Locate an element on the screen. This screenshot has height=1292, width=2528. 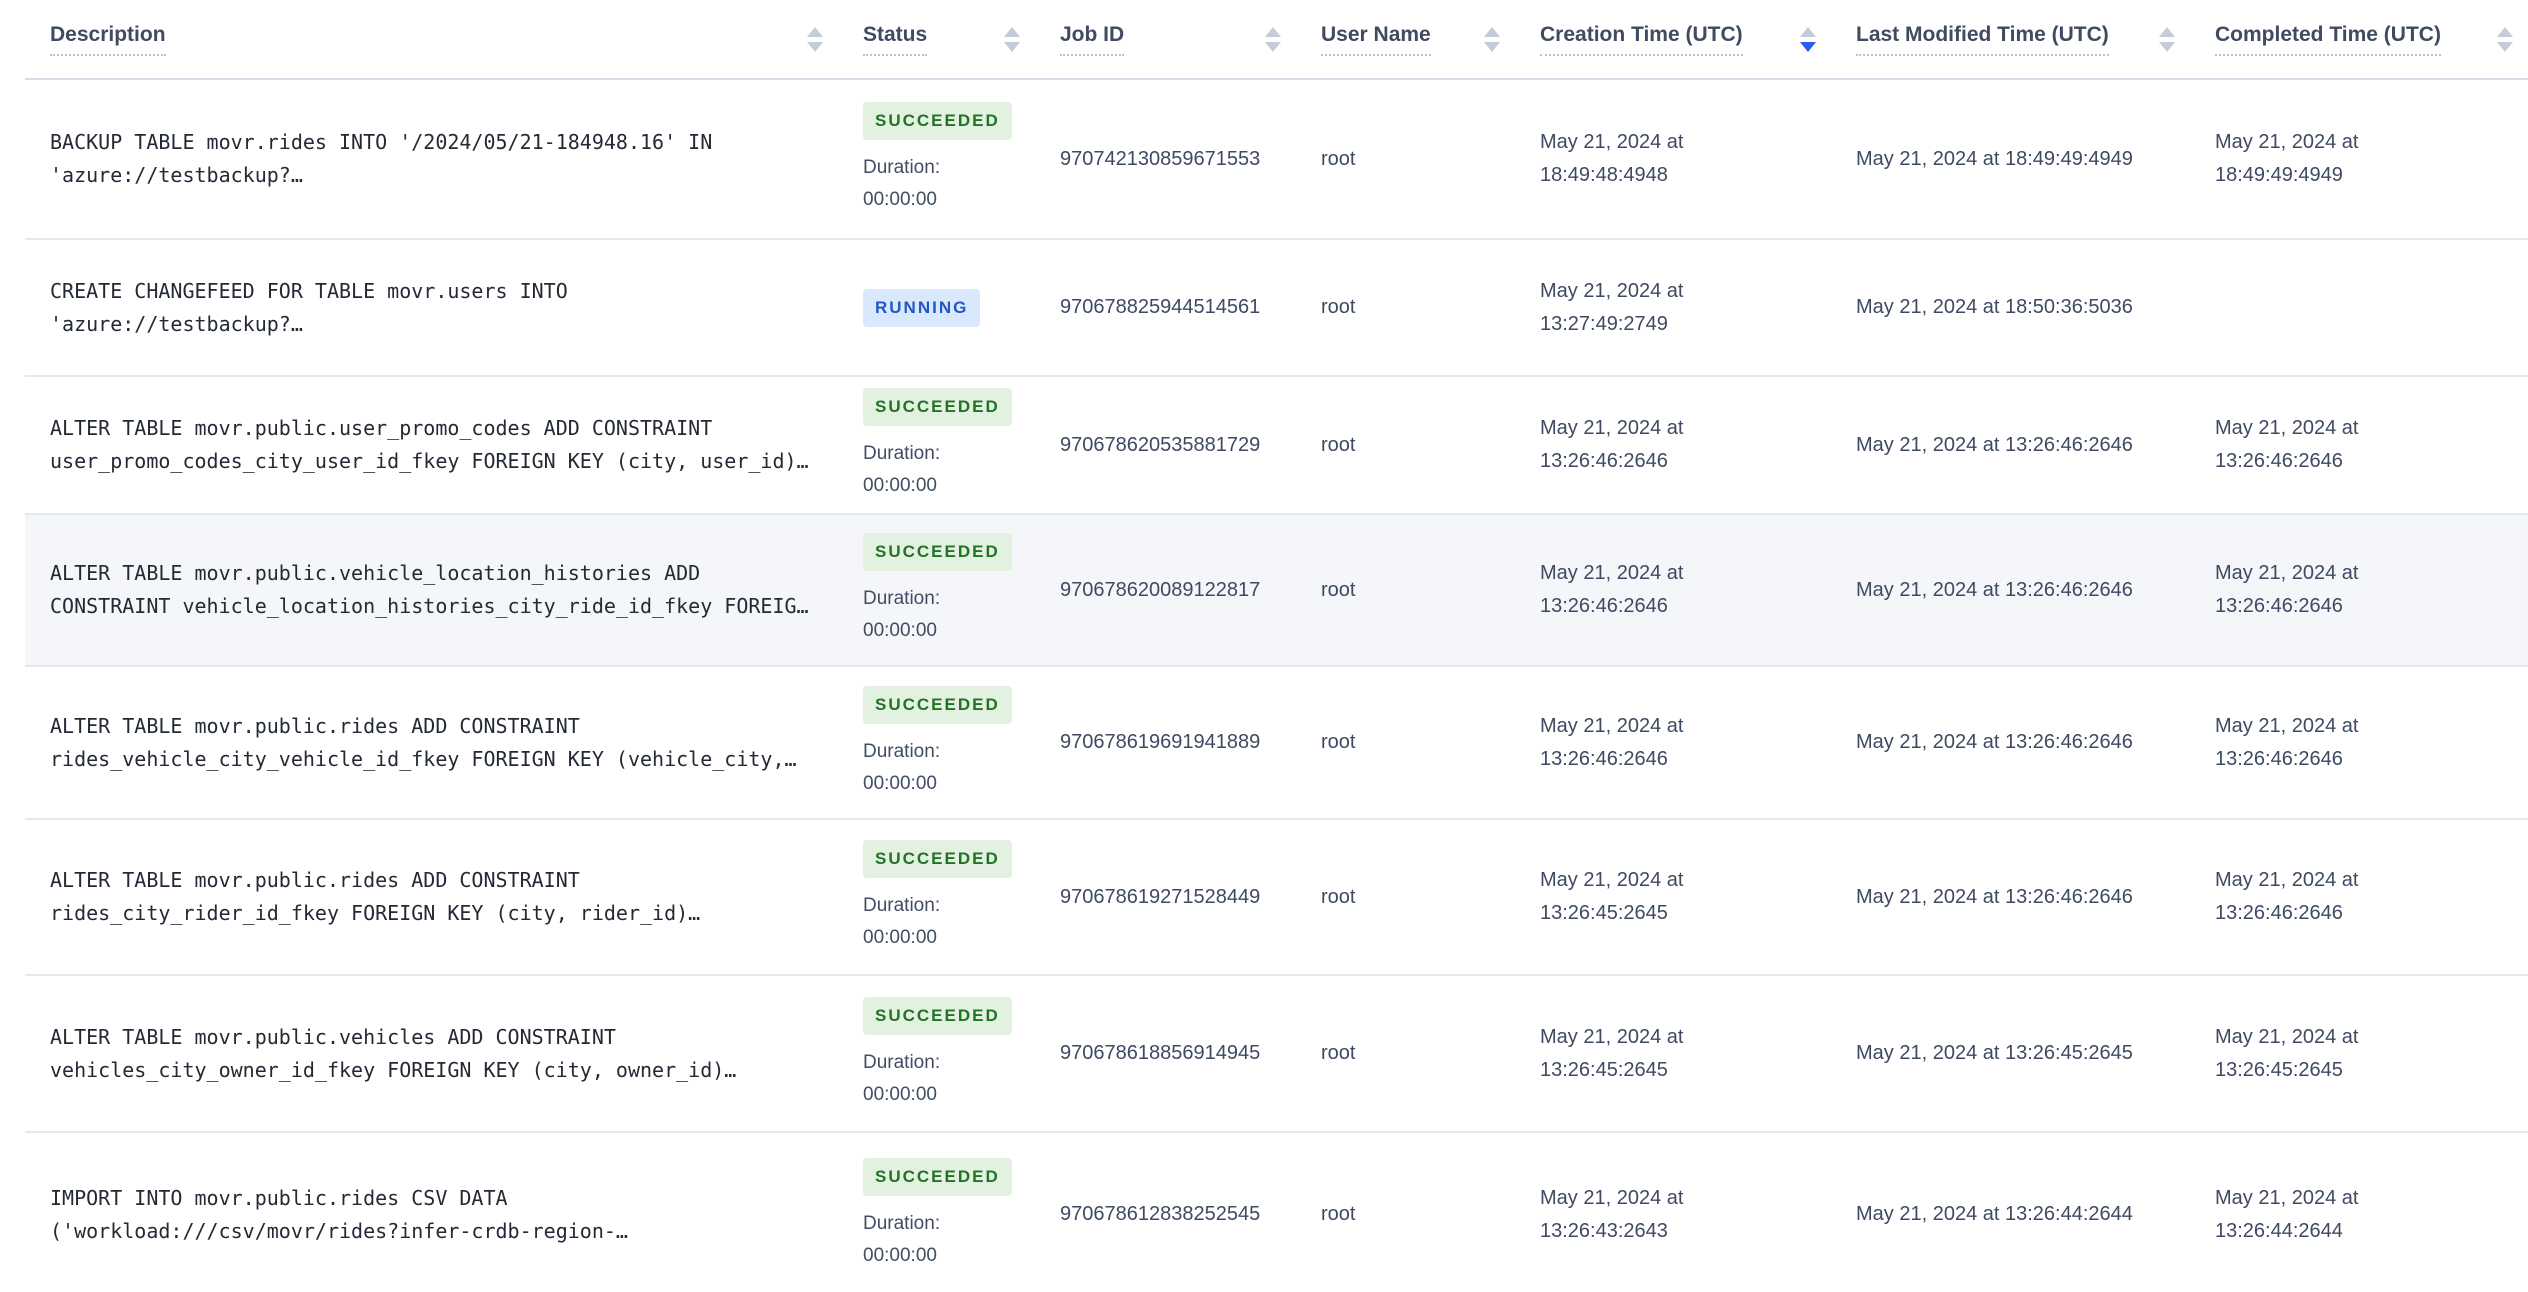
status-cell: RUNNING is located at coordinates (936, 307).